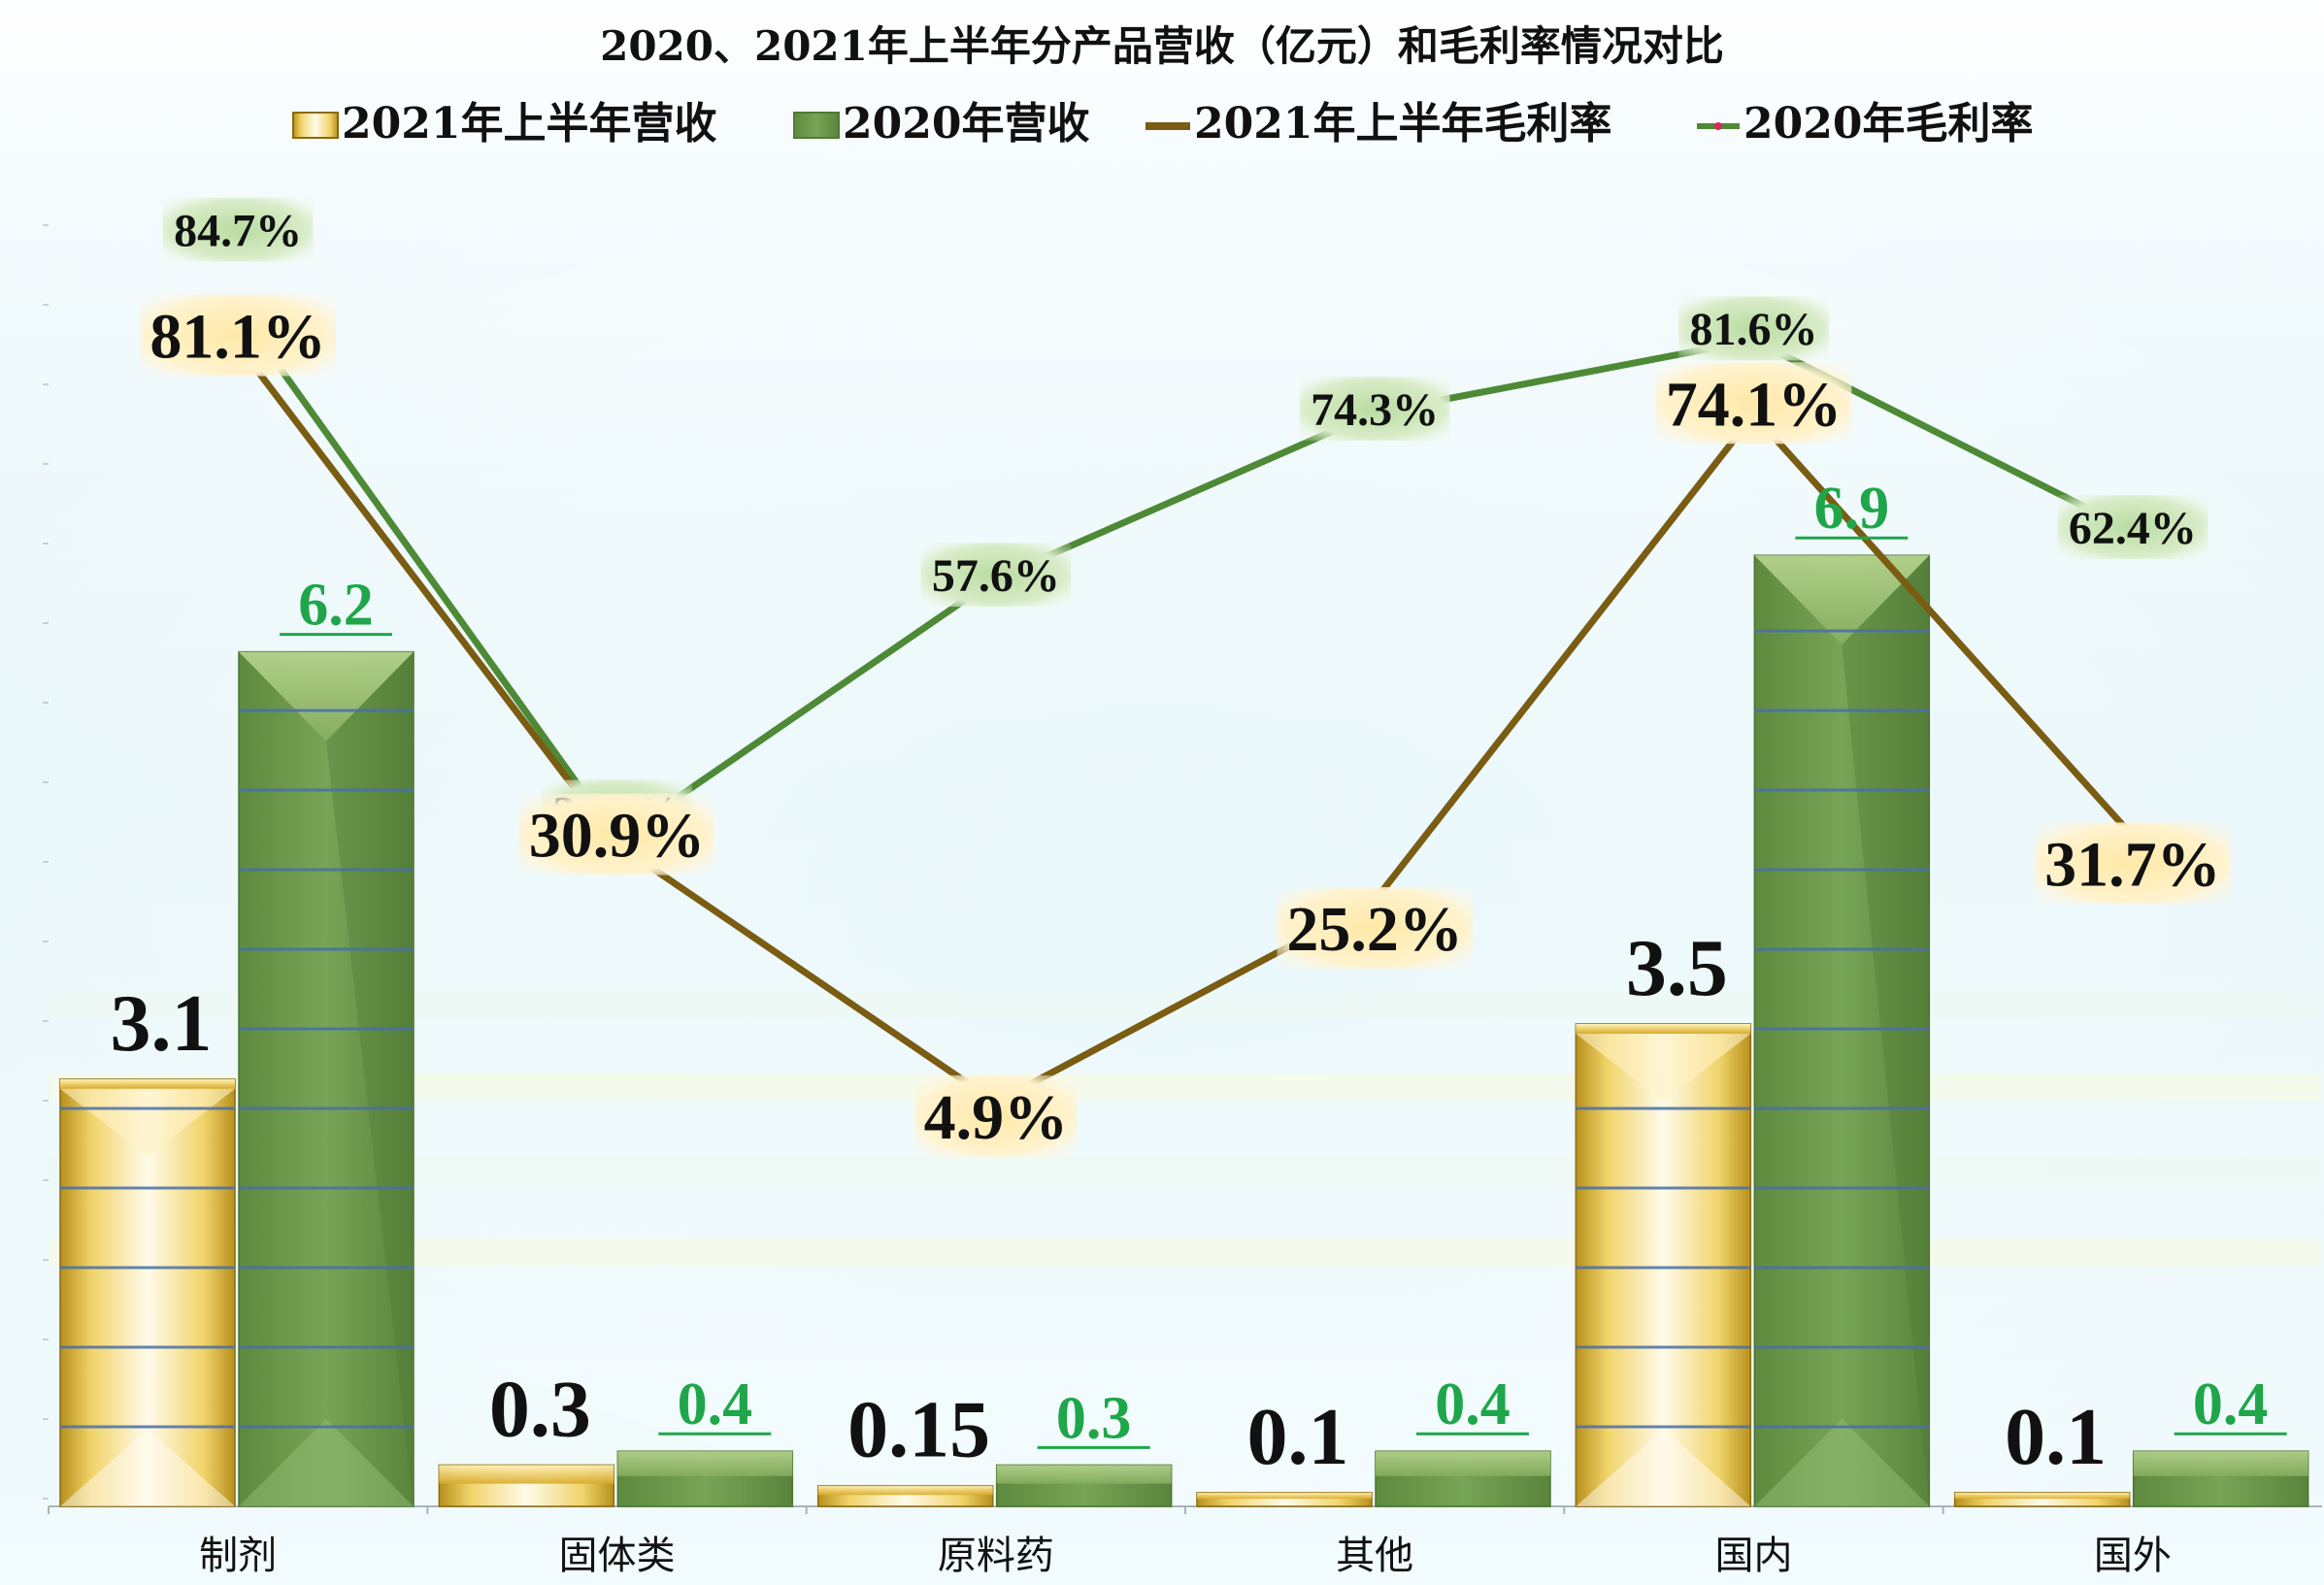 The height and width of the screenshot is (1585, 2324). What do you see at coordinates (1718, 126) in the screenshot?
I see `legend-marker-2020-margin` at bounding box center [1718, 126].